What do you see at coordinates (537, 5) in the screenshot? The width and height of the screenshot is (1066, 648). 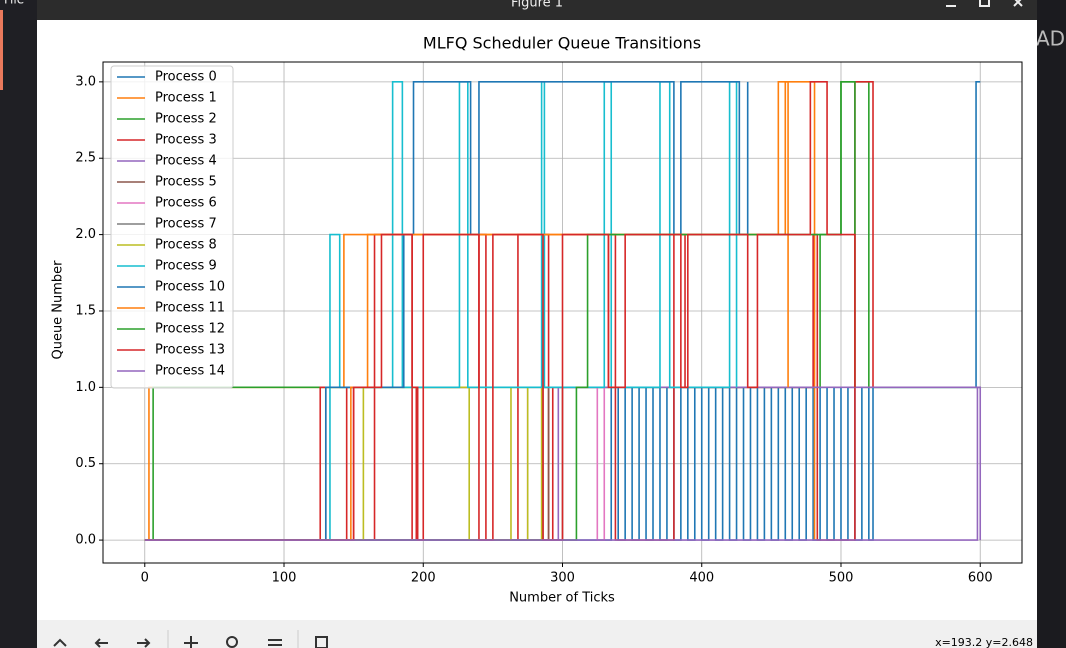 I see `window-title: Figure 1` at bounding box center [537, 5].